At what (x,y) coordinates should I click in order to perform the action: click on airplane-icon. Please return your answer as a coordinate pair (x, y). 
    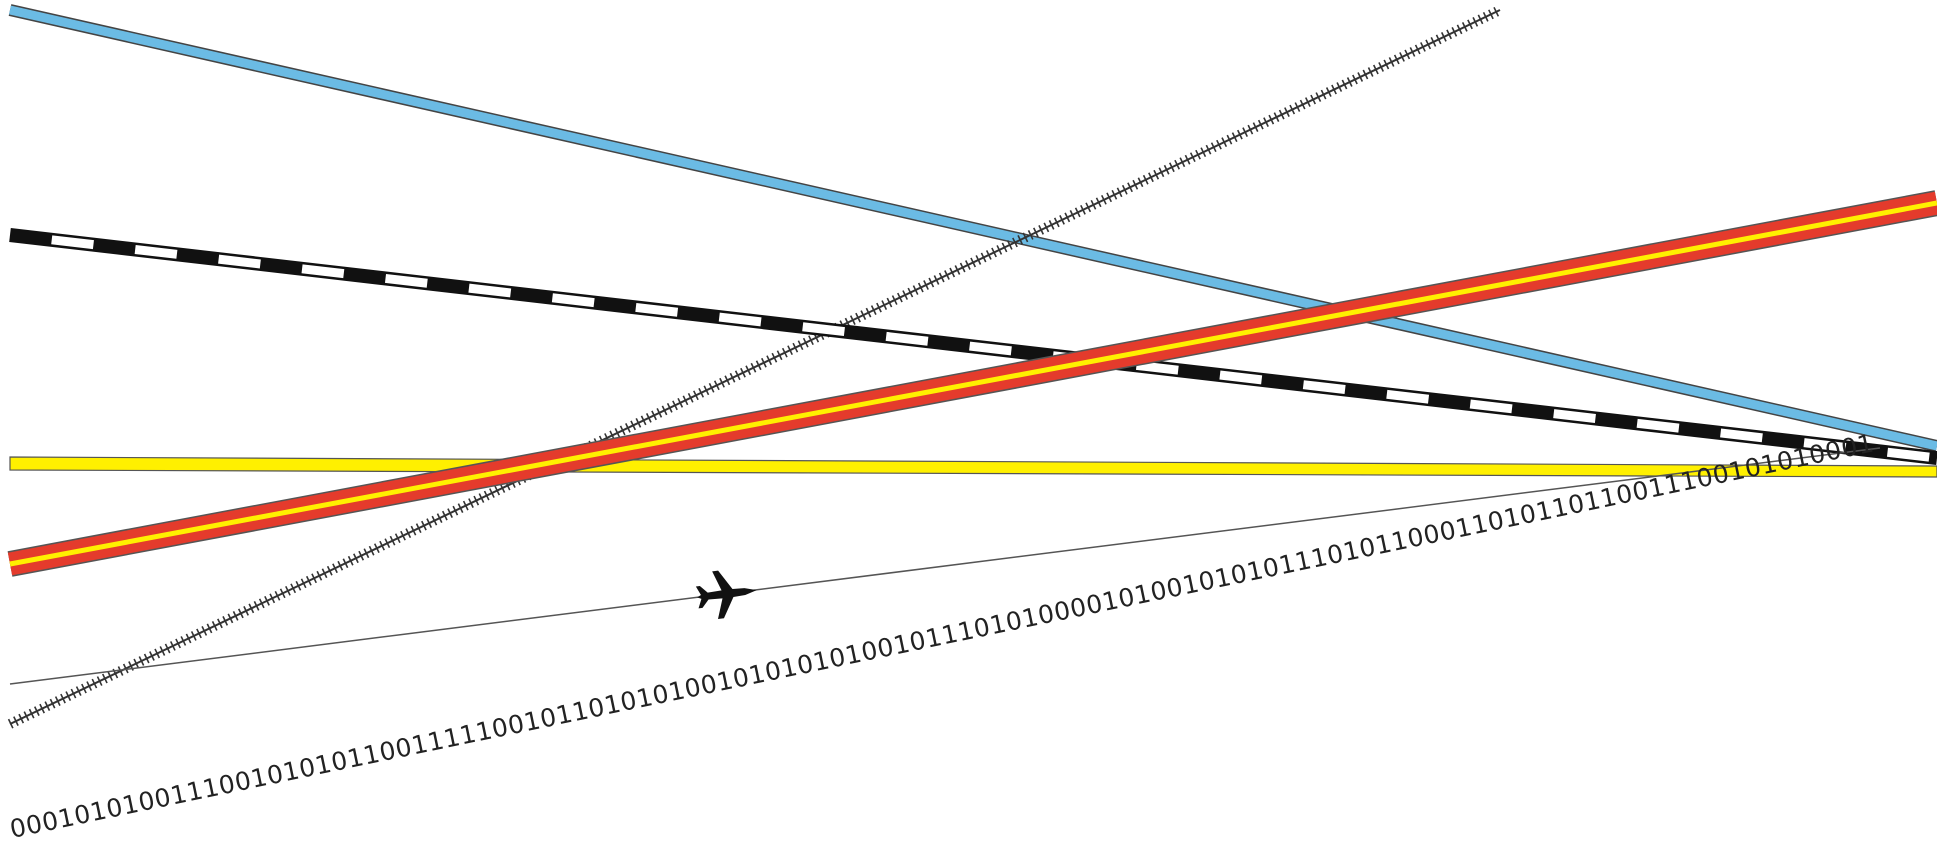
    Looking at the image, I should click on (726, 595).